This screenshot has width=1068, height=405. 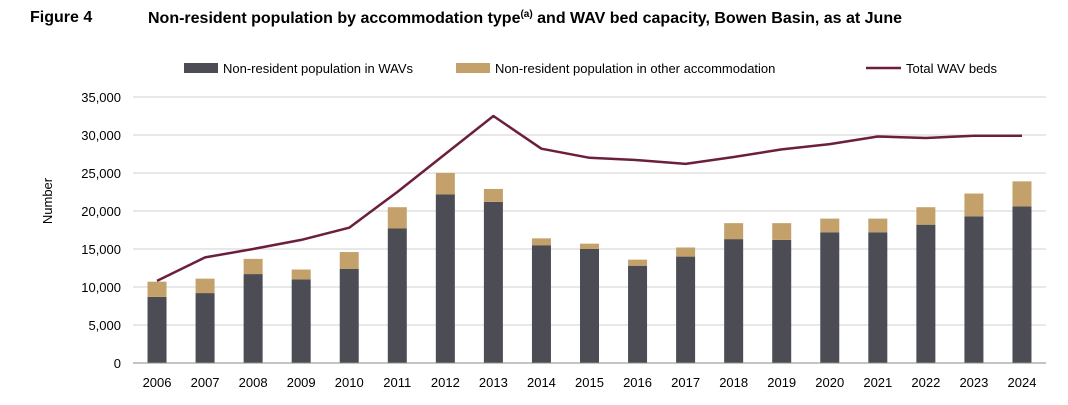 I want to click on bar-wav-2019, so click(x=782, y=301).